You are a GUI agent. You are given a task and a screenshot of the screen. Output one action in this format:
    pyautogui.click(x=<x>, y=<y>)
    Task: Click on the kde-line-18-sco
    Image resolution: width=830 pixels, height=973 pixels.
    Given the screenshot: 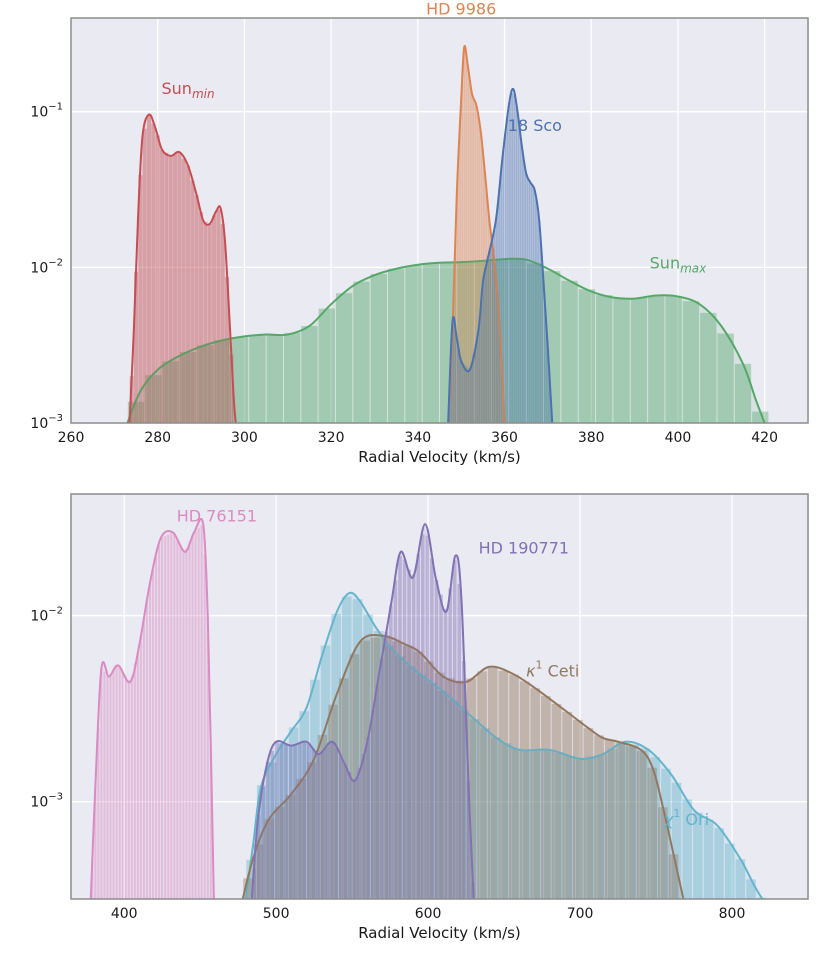 What is the action you would take?
    pyautogui.click(x=500, y=255)
    